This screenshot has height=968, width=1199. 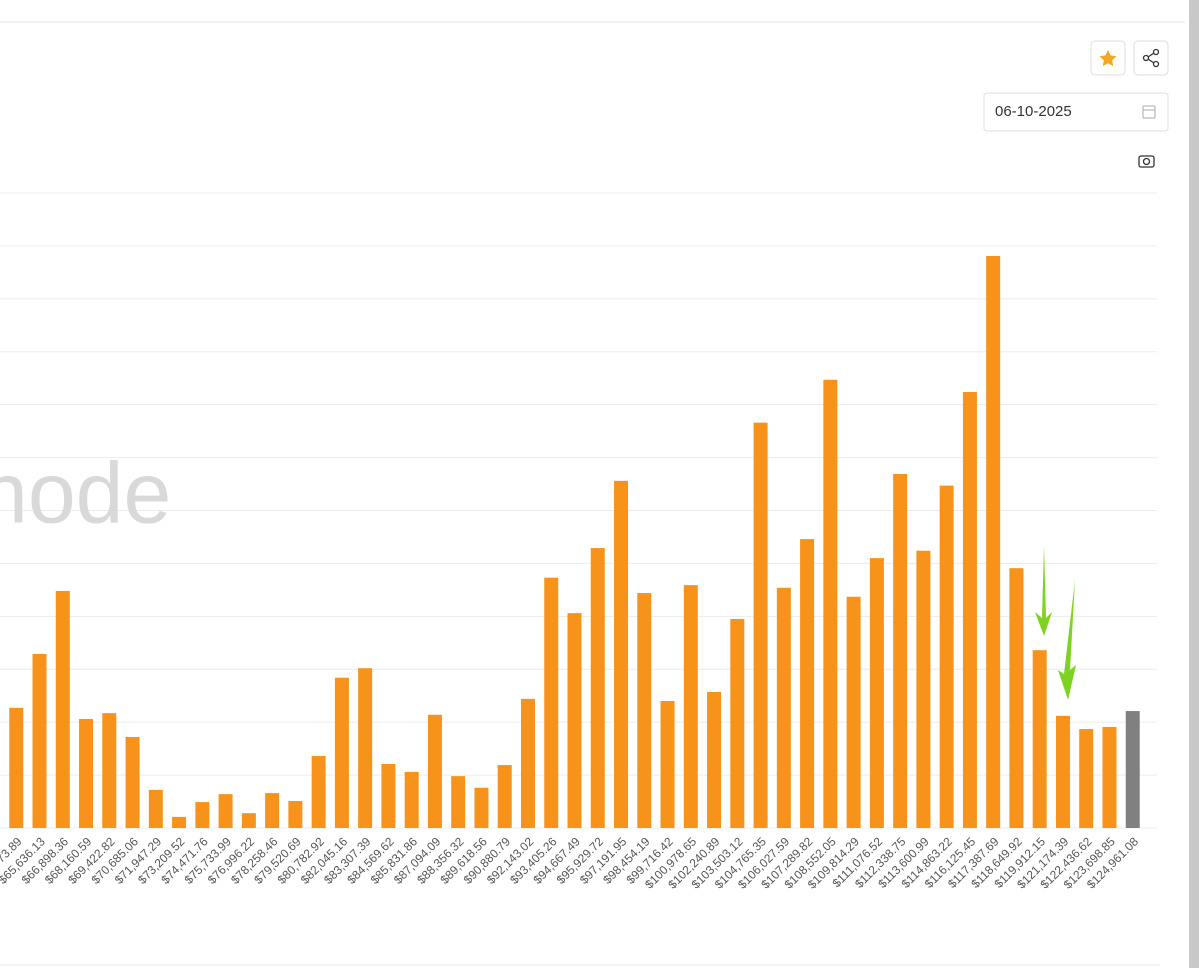 I want to click on date-picker: 06-10-2025, so click(x=1076, y=112).